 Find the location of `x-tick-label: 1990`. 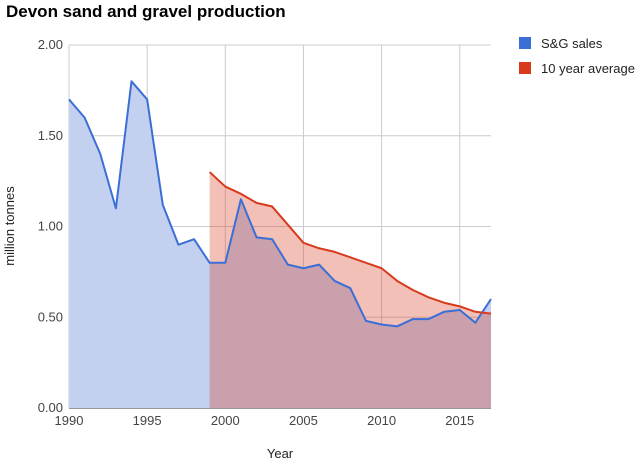

x-tick-label: 1990 is located at coordinates (69, 420).